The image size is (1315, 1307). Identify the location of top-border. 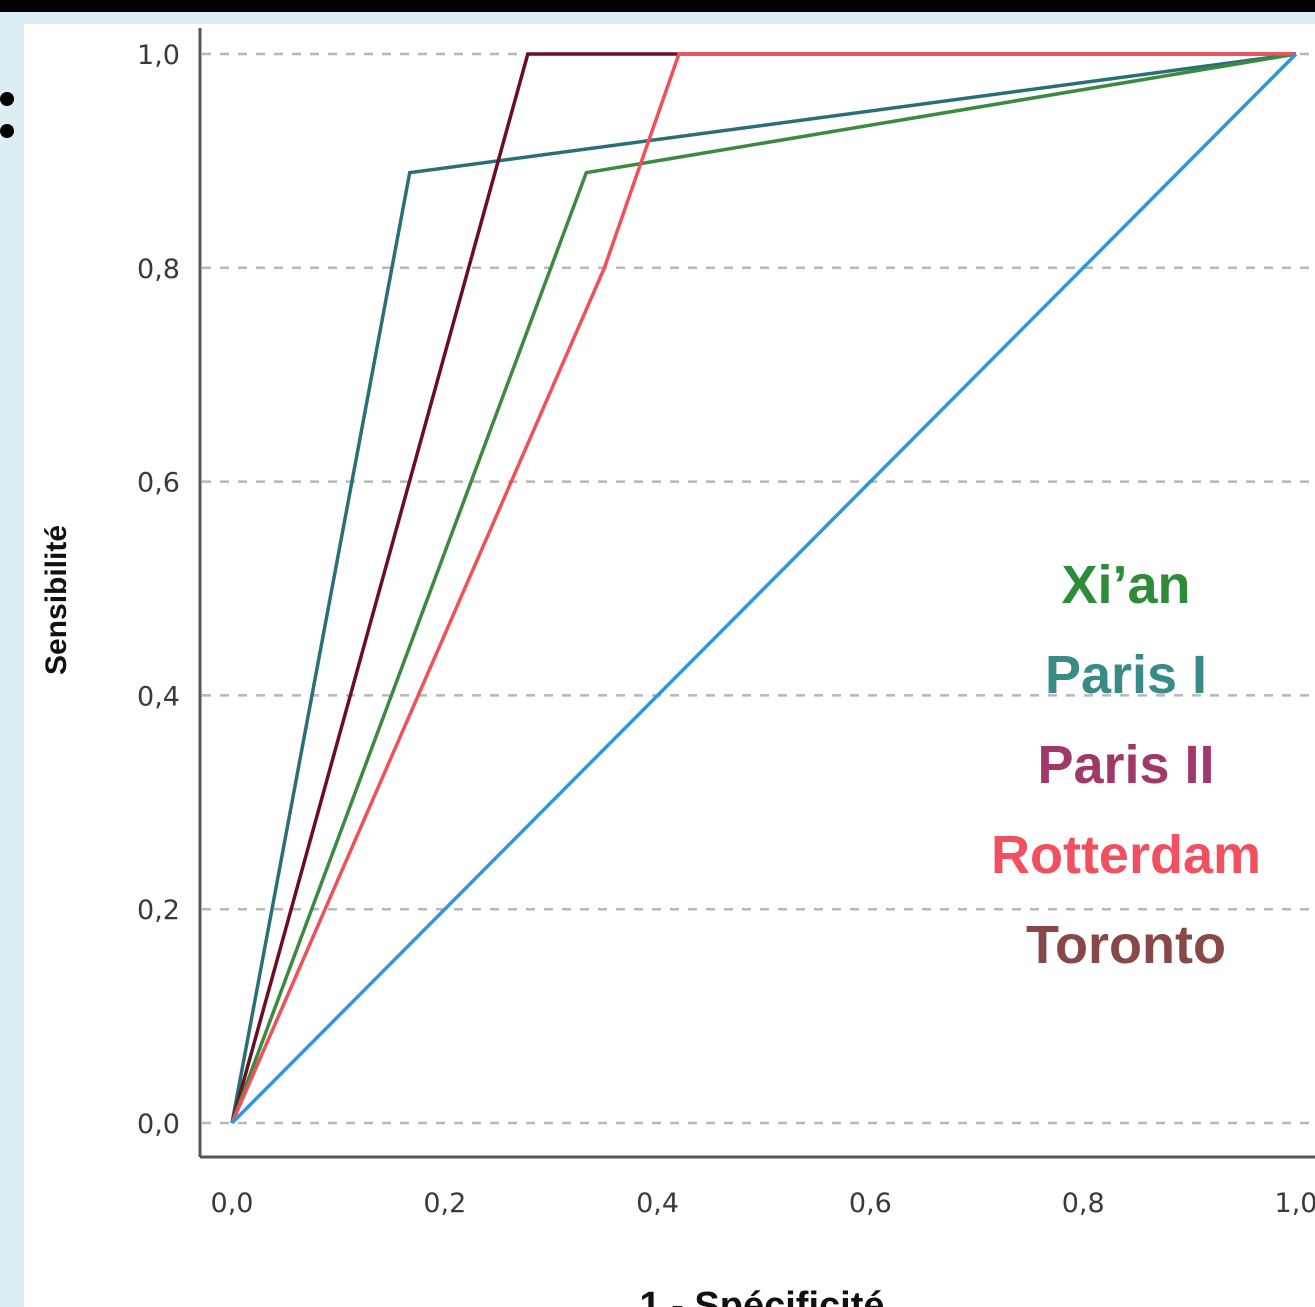
(657, 6).